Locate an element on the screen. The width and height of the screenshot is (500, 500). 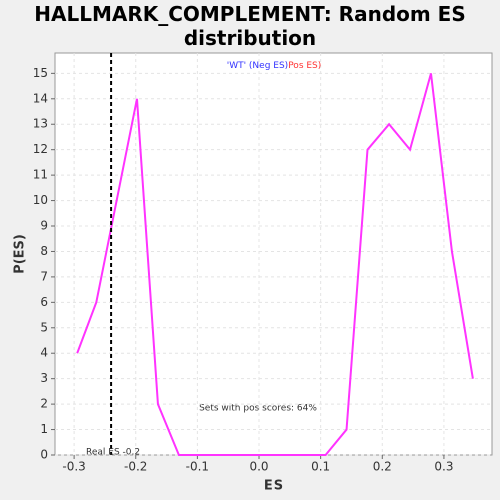
x-tick-label: 0.2 is located at coordinates (382, 467).